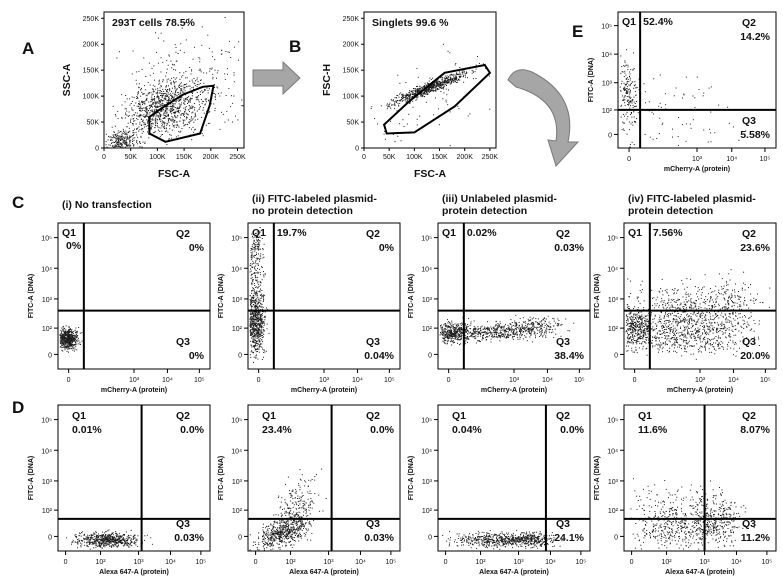 This screenshot has height=582, width=783. I want to click on dots-C-ii, so click(259, 295).